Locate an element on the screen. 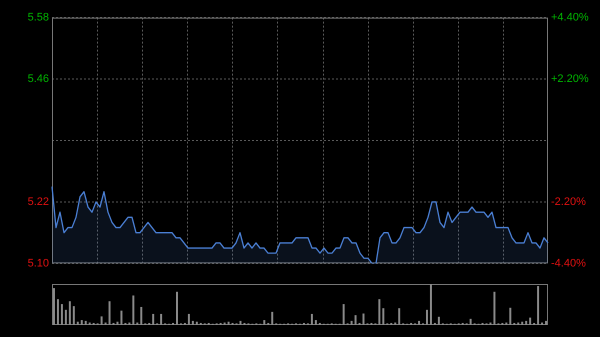  y2-tick-label: -2.20% is located at coordinates (568, 202).